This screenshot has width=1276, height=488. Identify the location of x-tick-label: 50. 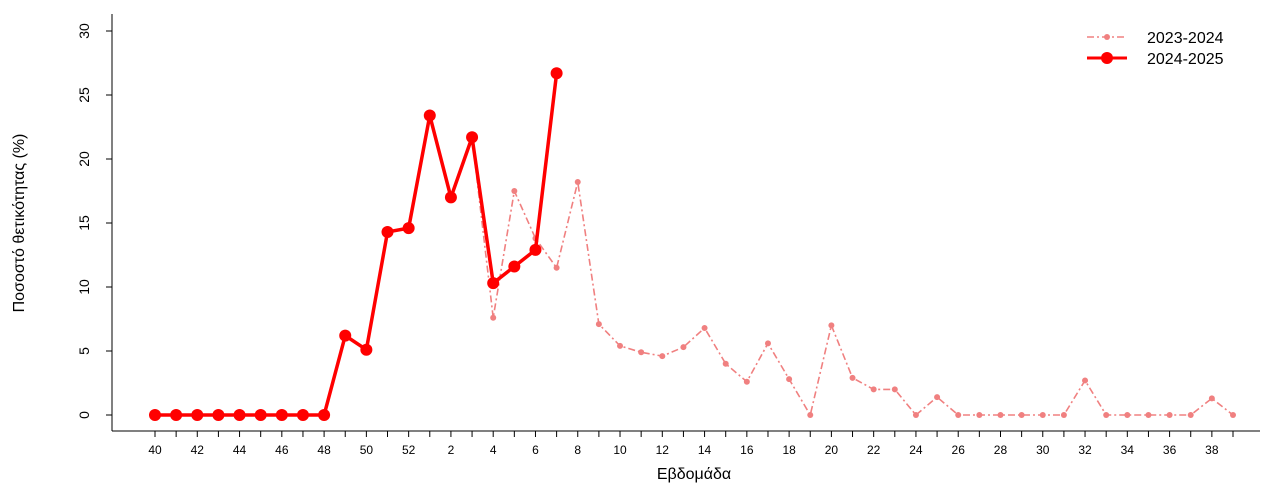
(367, 450).